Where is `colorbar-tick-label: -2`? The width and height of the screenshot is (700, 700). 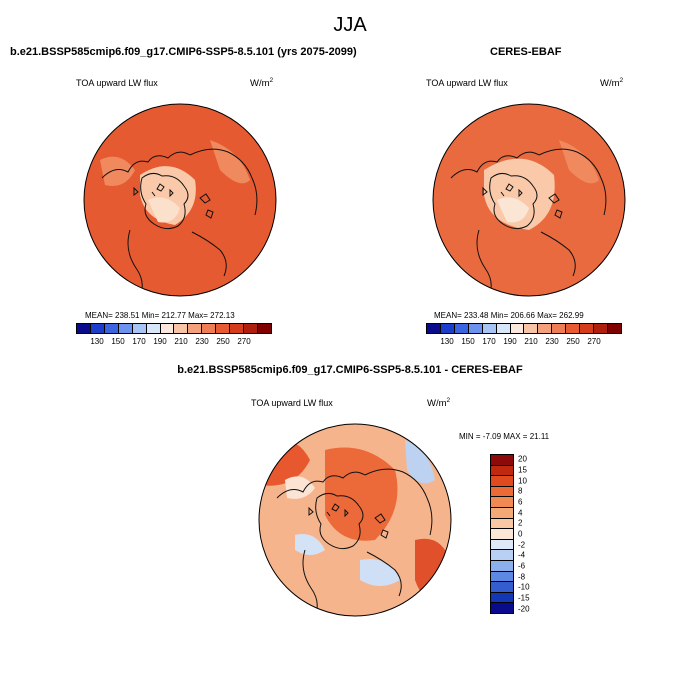
colorbar-tick-label: -2 is located at coordinates (522, 545).